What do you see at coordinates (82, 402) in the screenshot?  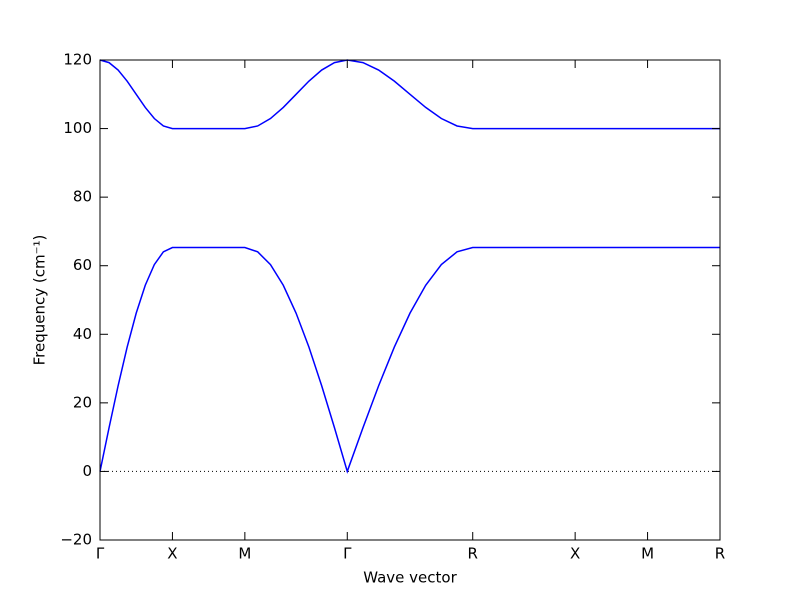 I see `y-tick-label: 20` at bounding box center [82, 402].